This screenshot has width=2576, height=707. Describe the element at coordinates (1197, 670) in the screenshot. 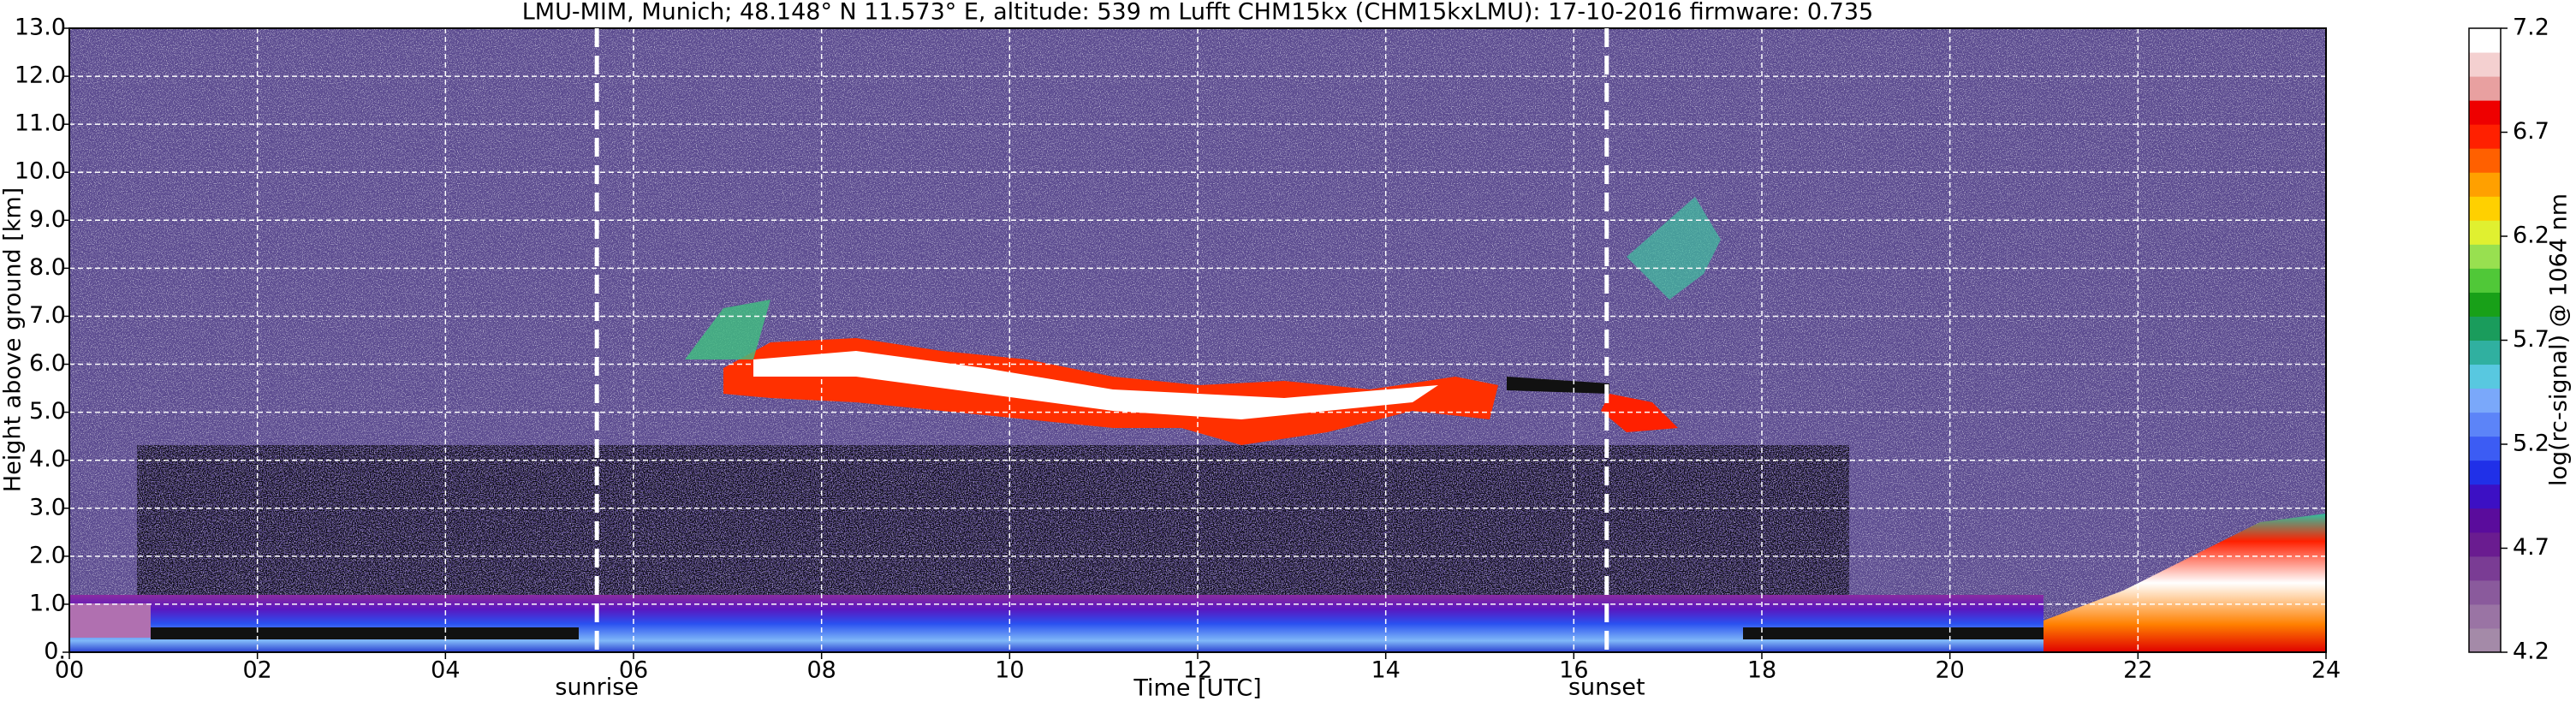

I see `x-tick-label: 12` at that location.